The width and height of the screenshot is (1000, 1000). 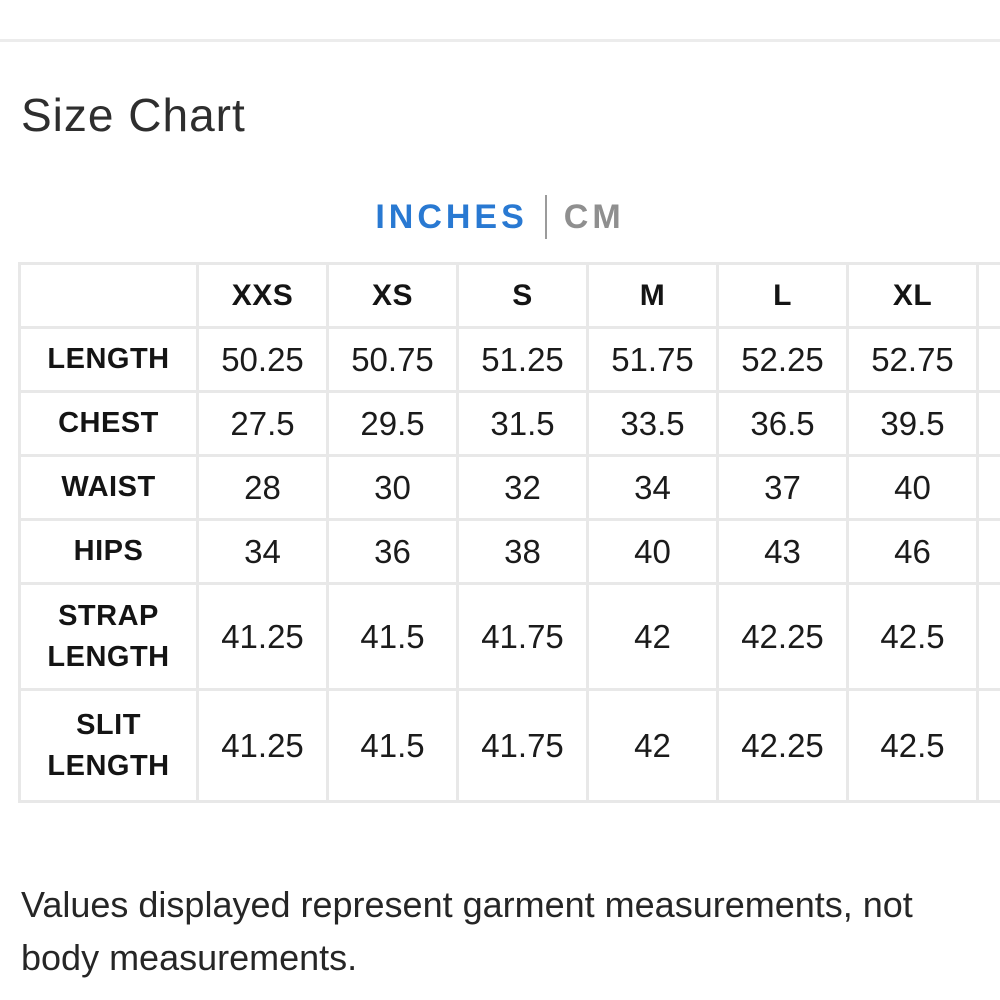 What do you see at coordinates (912, 423) in the screenshot?
I see `size-value-cell: 39.5` at bounding box center [912, 423].